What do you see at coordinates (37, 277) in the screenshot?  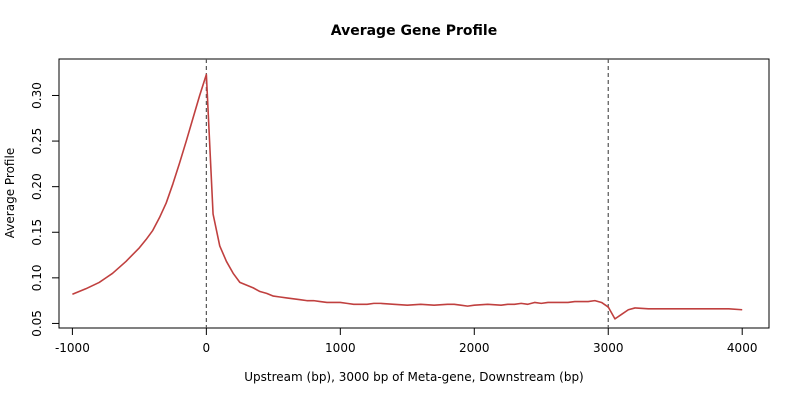 I see `y-tick-label: 0.10` at bounding box center [37, 277].